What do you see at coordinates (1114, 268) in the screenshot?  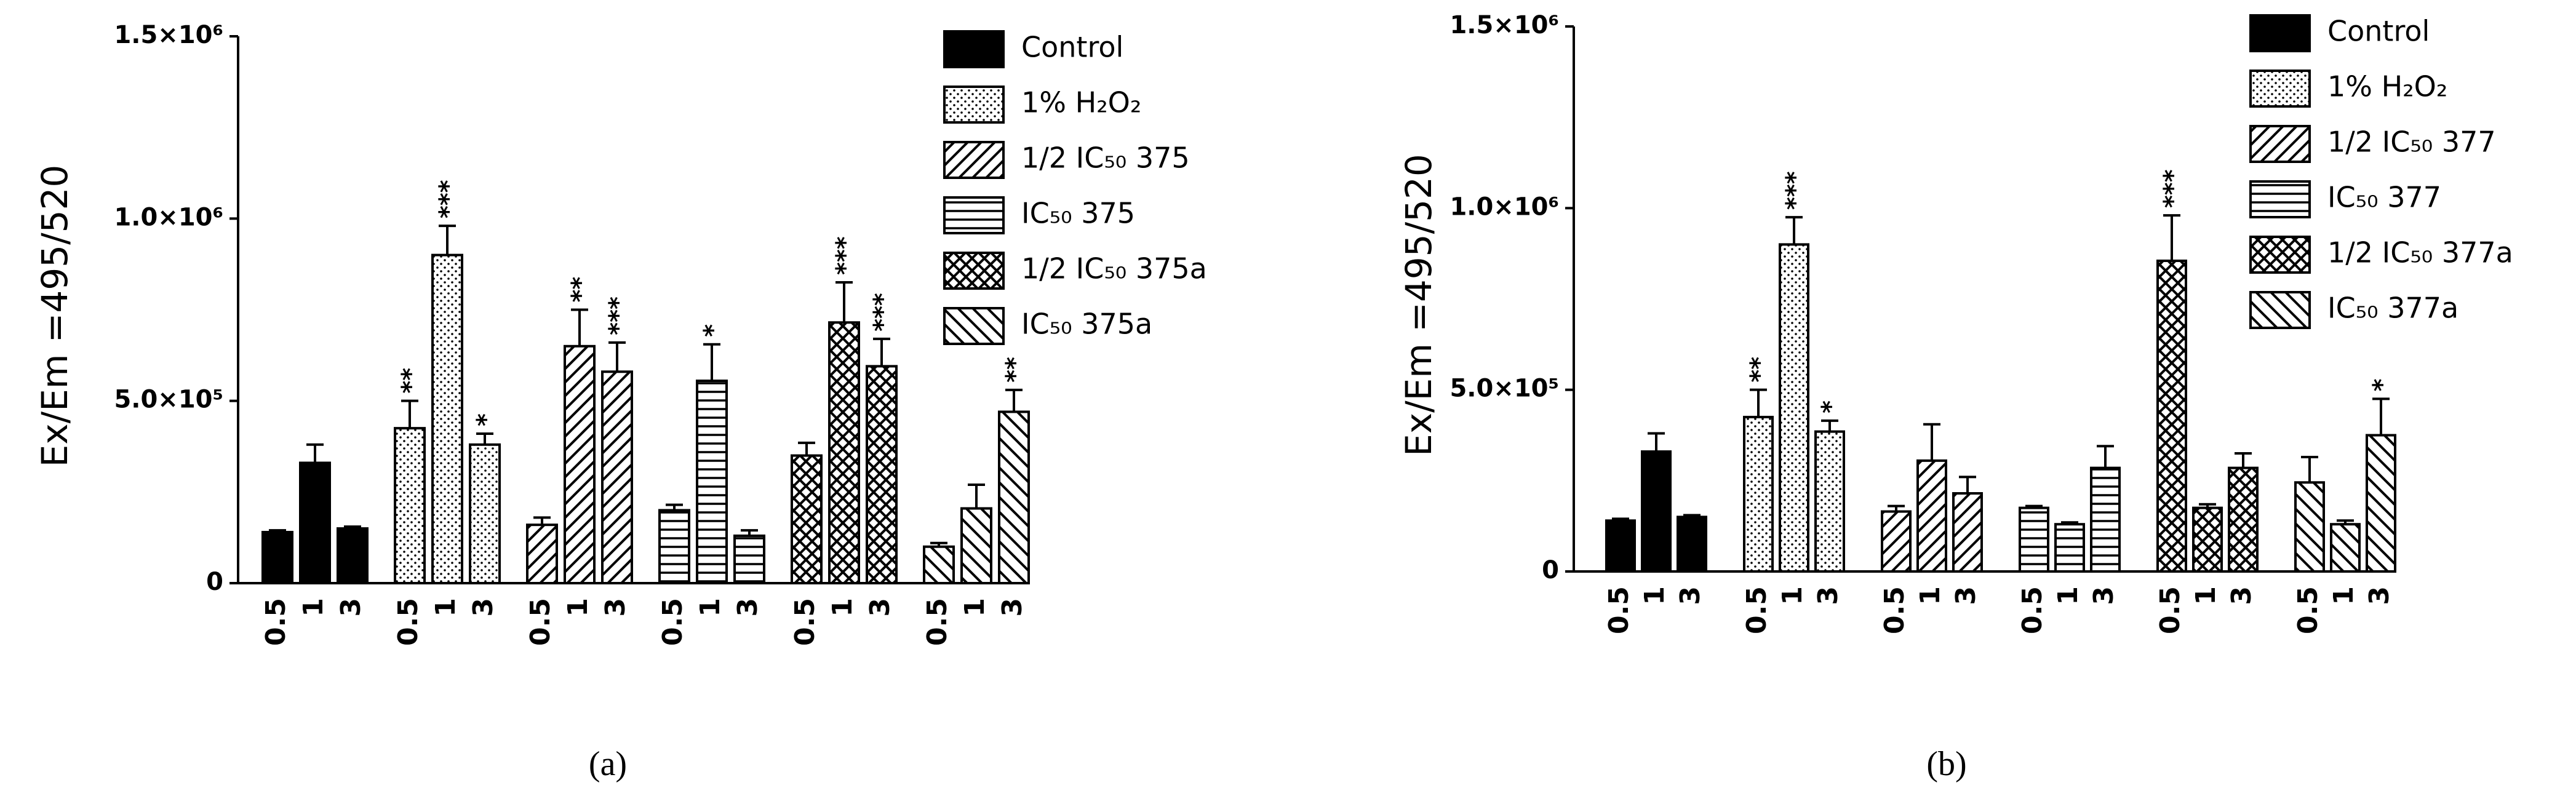 I see `legend-label: 1/2 IC₅₀ 375a` at bounding box center [1114, 268].